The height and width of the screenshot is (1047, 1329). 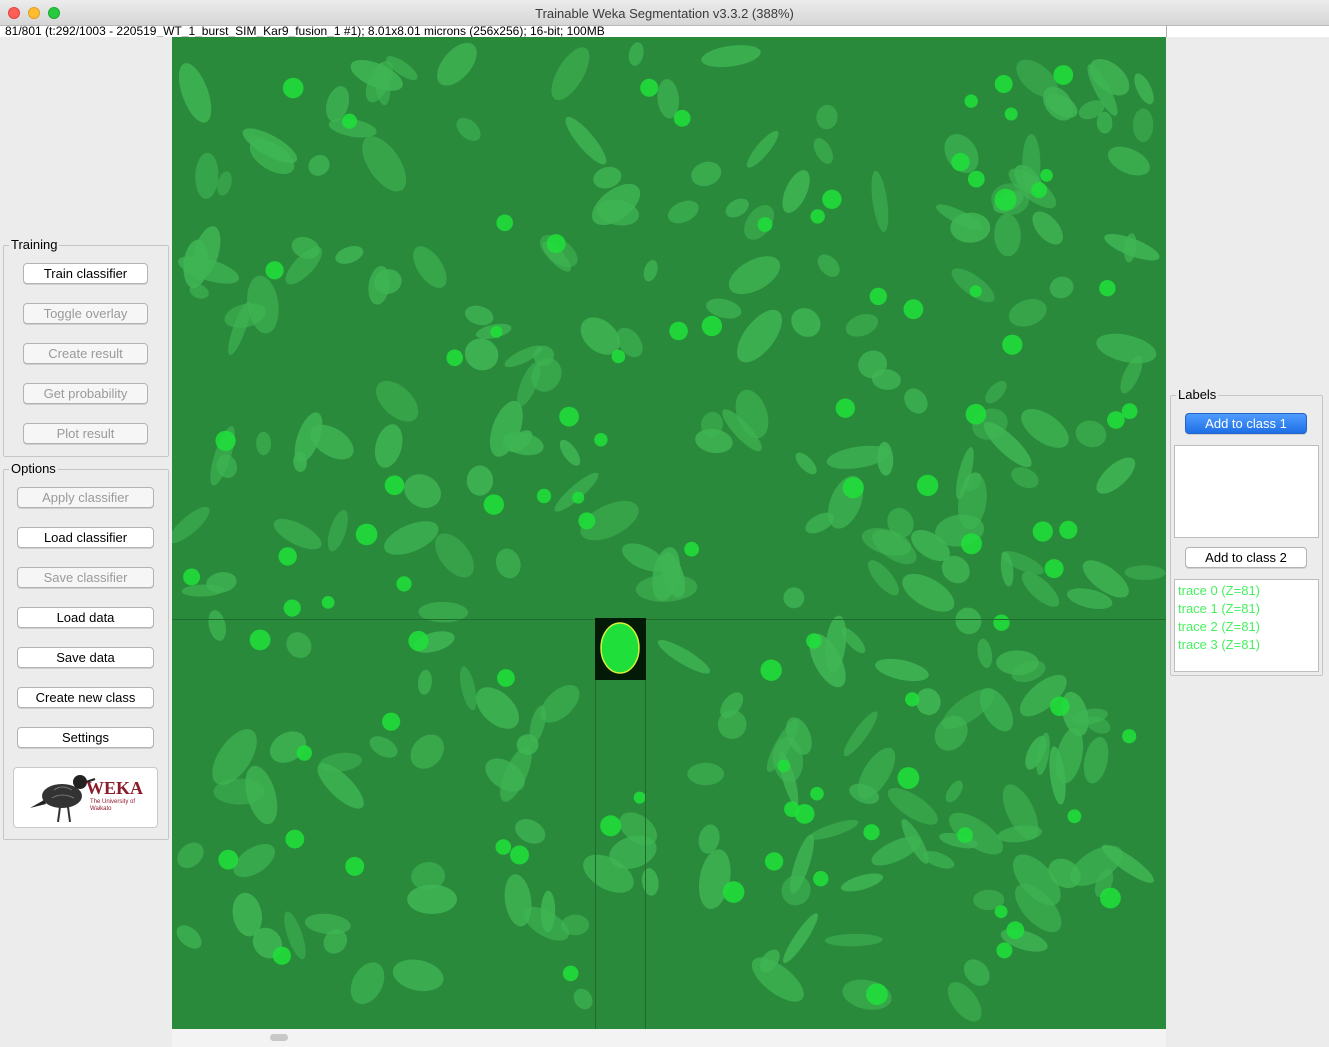 I want to click on horizontal-scrollbar, so click(x=669, y=1038).